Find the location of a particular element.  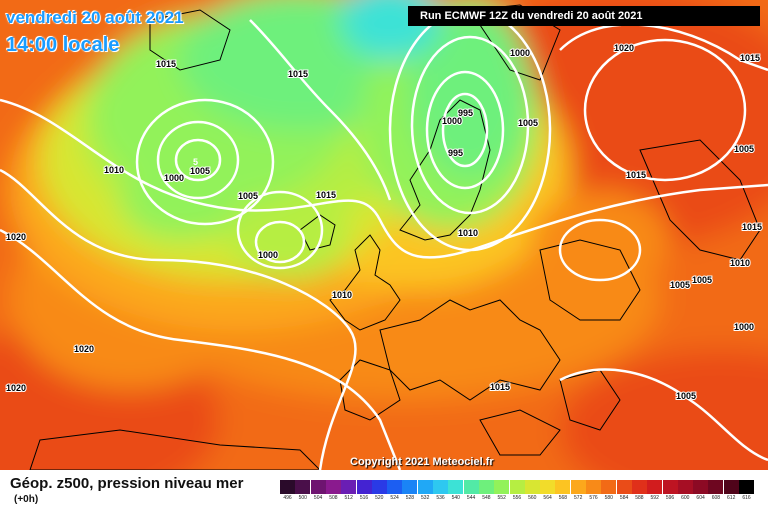

legend-value: 568 is located at coordinates (563, 498).